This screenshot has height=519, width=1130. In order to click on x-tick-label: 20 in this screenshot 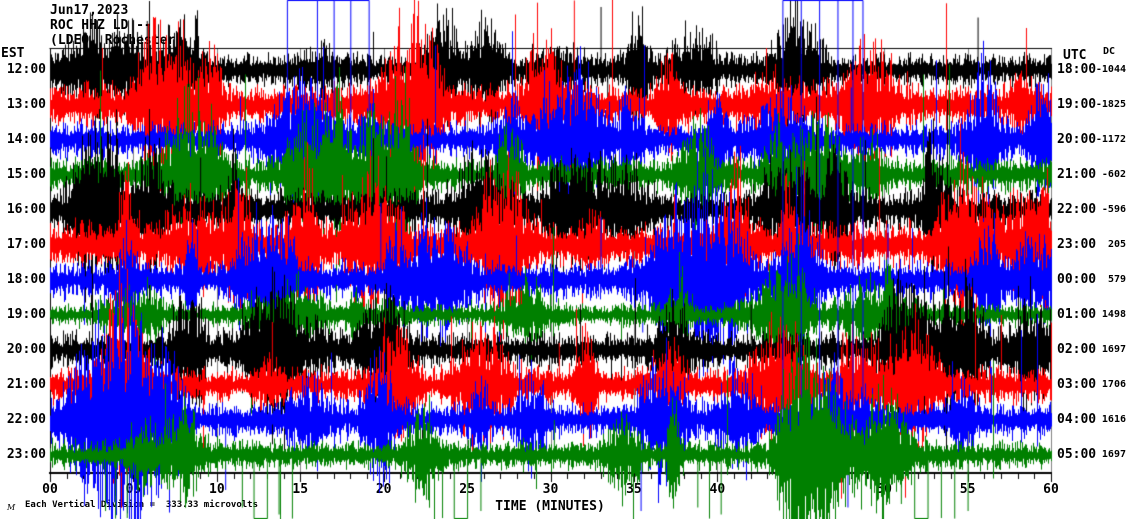, I will do `click(383, 489)`.